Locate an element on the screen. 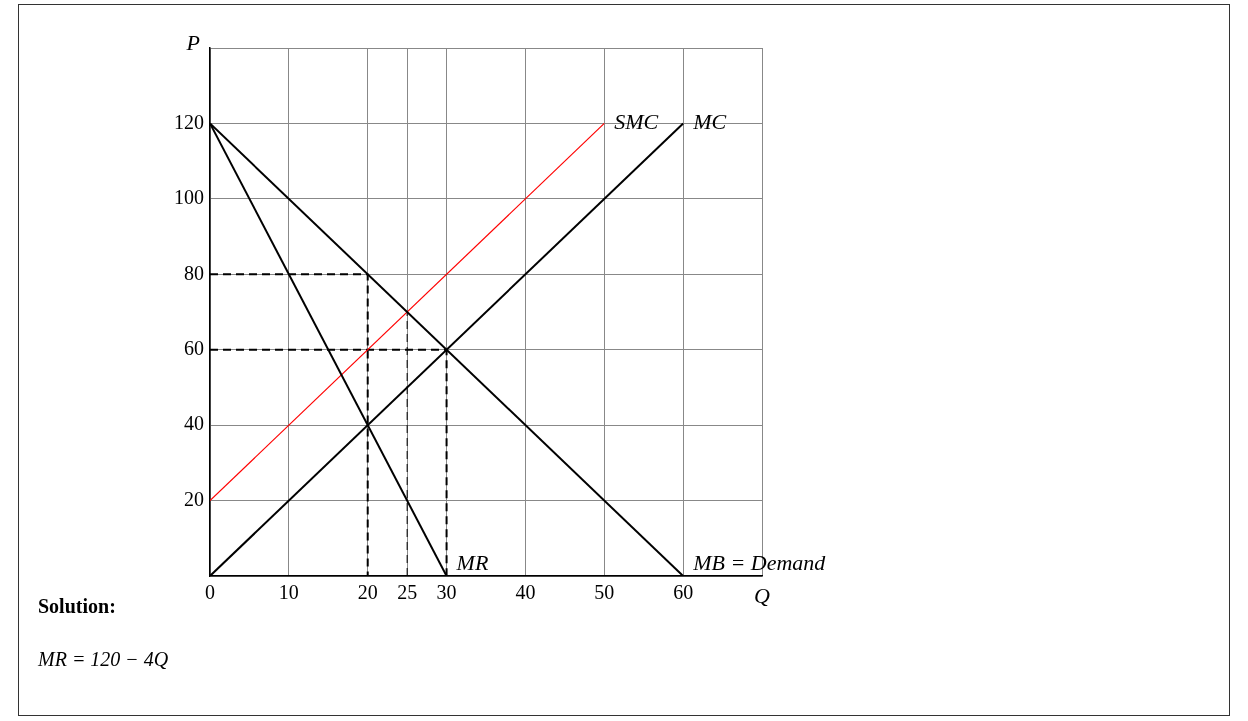 The image size is (1248, 721). y-tick-label: 40 is located at coordinates (194, 423).